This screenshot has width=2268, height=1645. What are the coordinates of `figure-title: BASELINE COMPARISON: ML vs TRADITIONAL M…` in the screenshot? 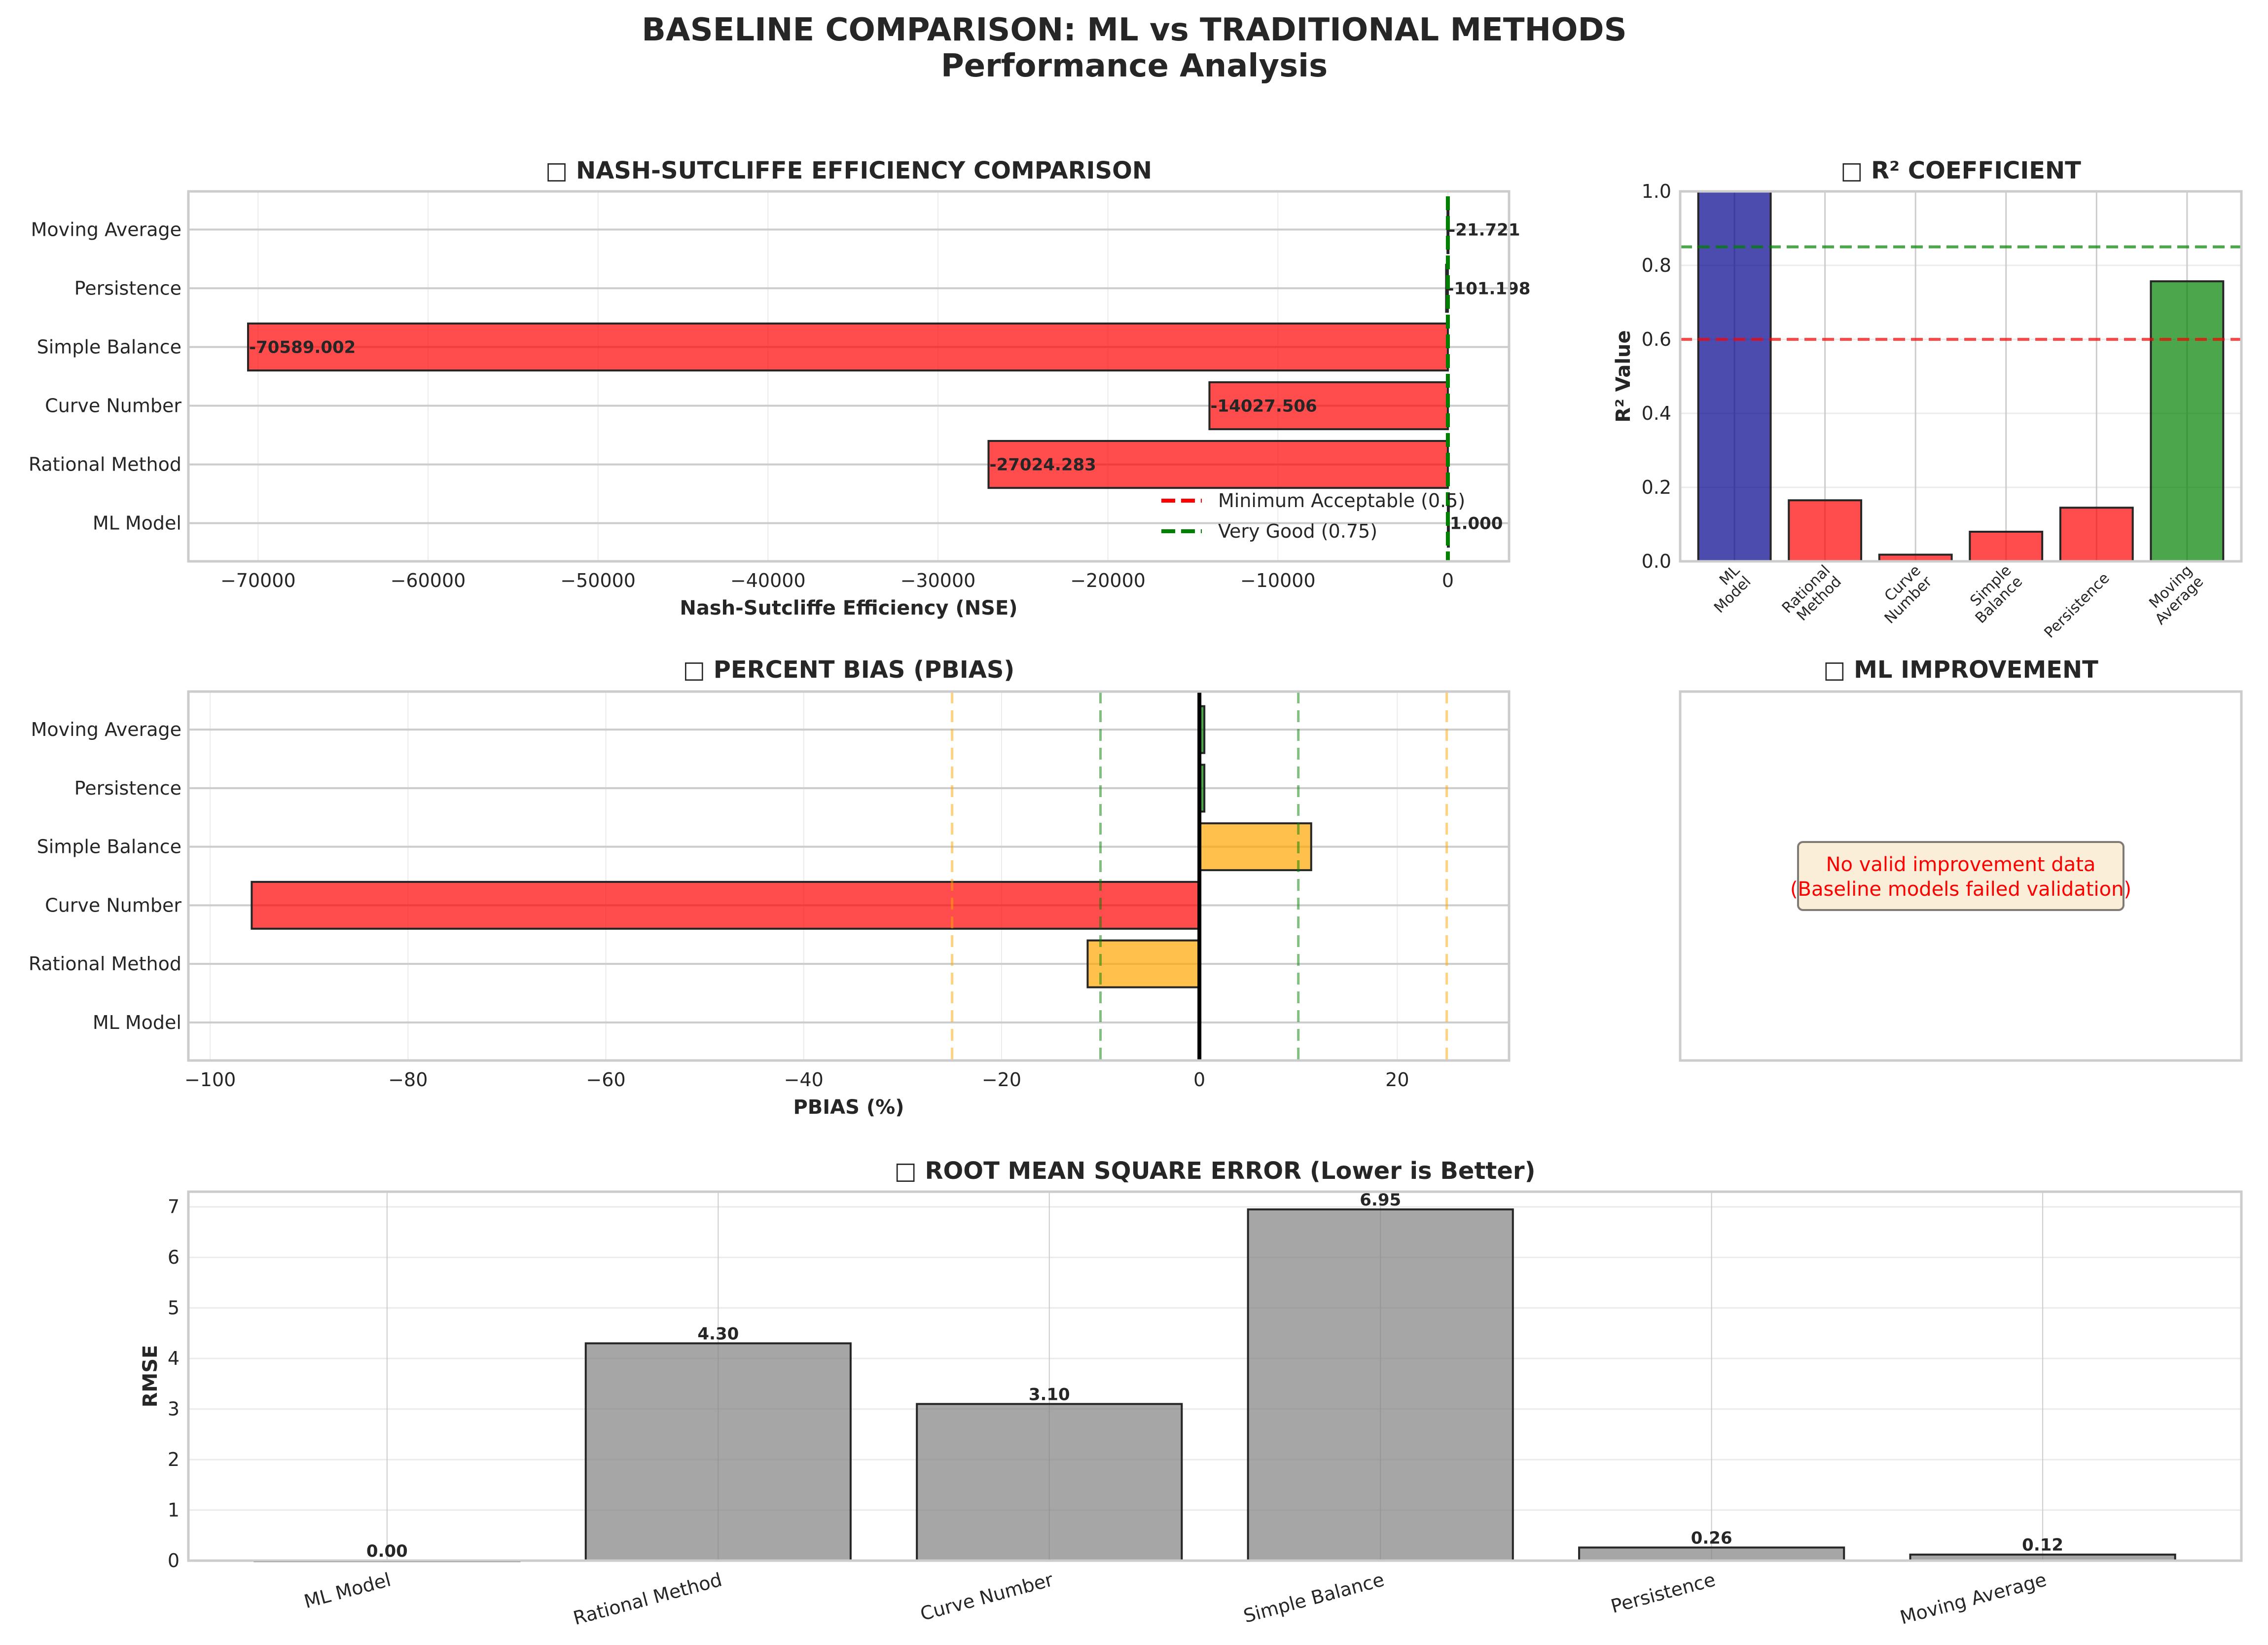 It's located at (1134, 30).